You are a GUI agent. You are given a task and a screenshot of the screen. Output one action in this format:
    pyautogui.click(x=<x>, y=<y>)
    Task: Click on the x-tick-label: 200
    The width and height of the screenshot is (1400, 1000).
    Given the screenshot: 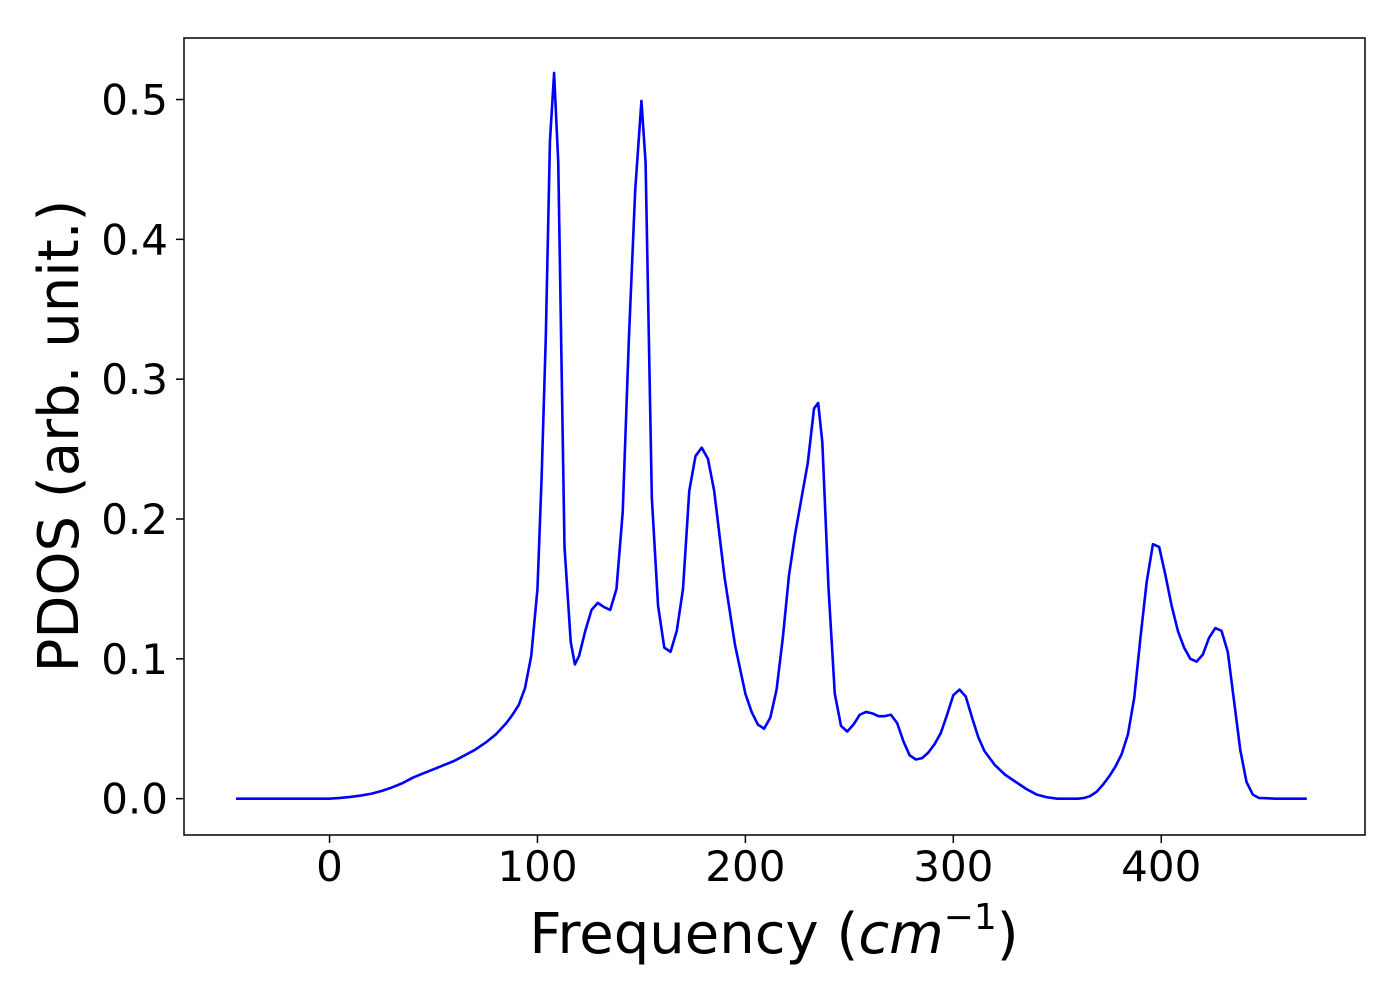 What is the action you would take?
    pyautogui.click(x=745, y=866)
    